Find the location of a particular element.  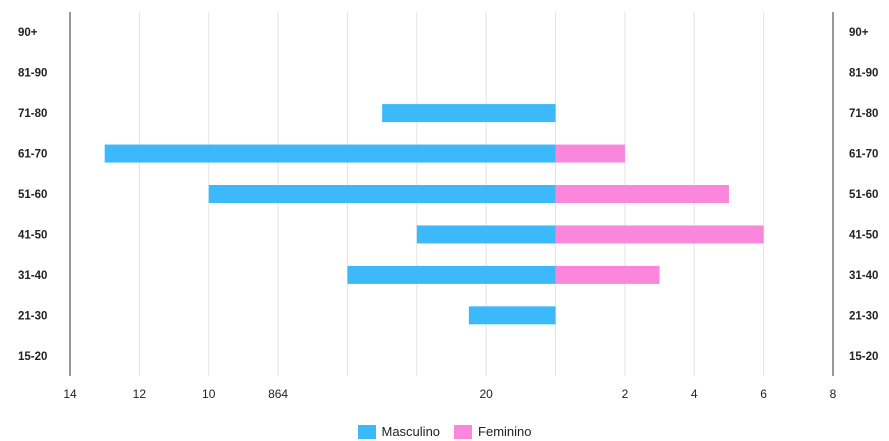

x-tick-label: 8 is located at coordinates (833, 394).